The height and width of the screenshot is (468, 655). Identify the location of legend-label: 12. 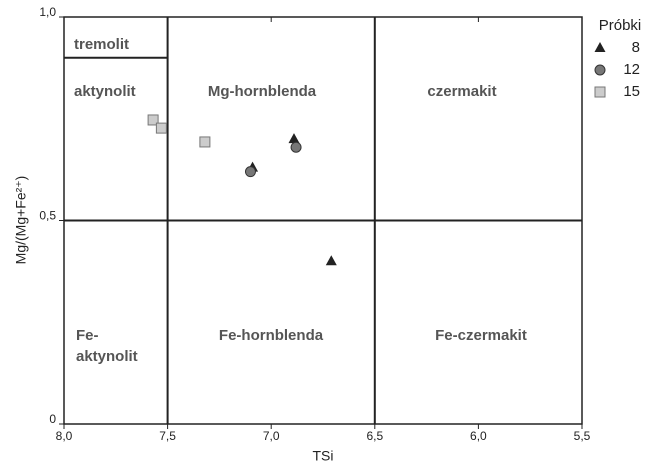
(631, 69).